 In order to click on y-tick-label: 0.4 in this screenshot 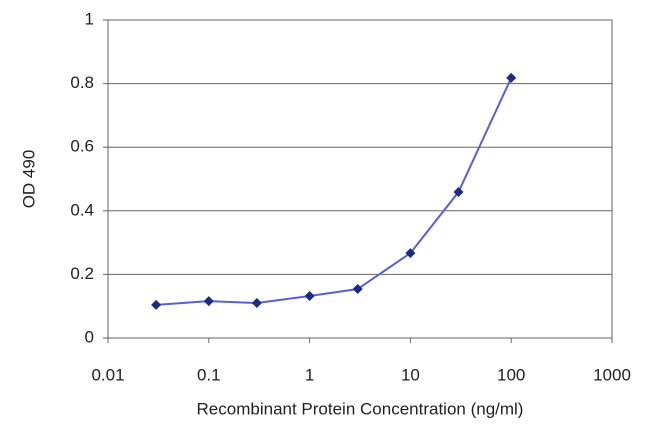, I will do `click(82, 209)`.